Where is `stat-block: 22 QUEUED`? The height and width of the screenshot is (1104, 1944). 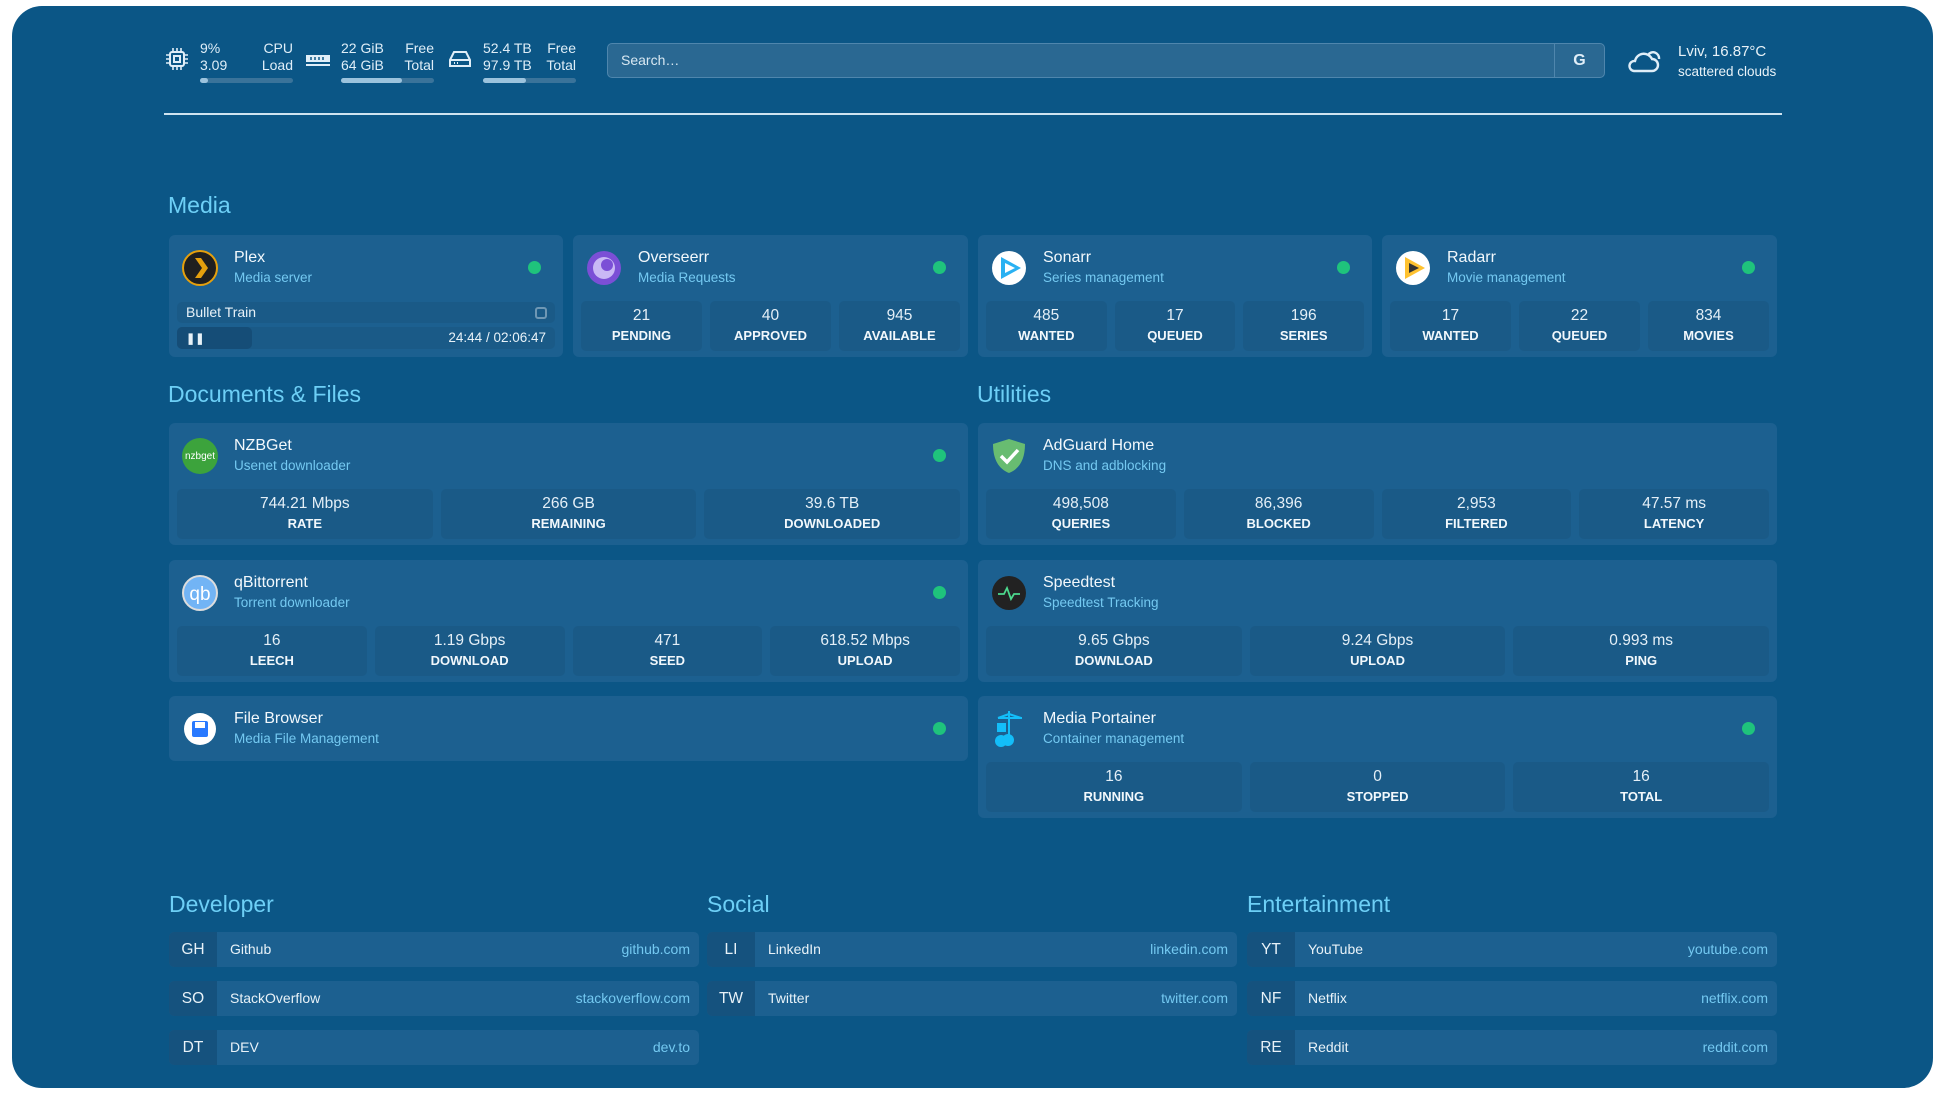 stat-block: 22 QUEUED is located at coordinates (1579, 326).